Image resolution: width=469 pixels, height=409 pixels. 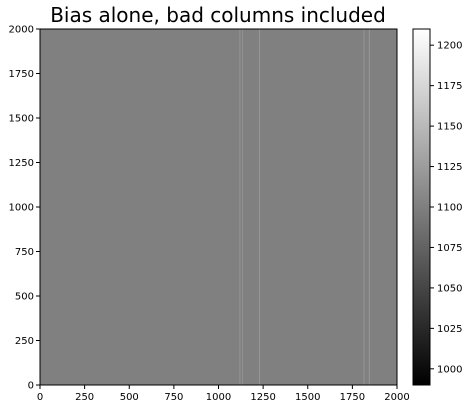 I want to click on colorbar-tick-label-2: 1050, so click(x=449, y=288).